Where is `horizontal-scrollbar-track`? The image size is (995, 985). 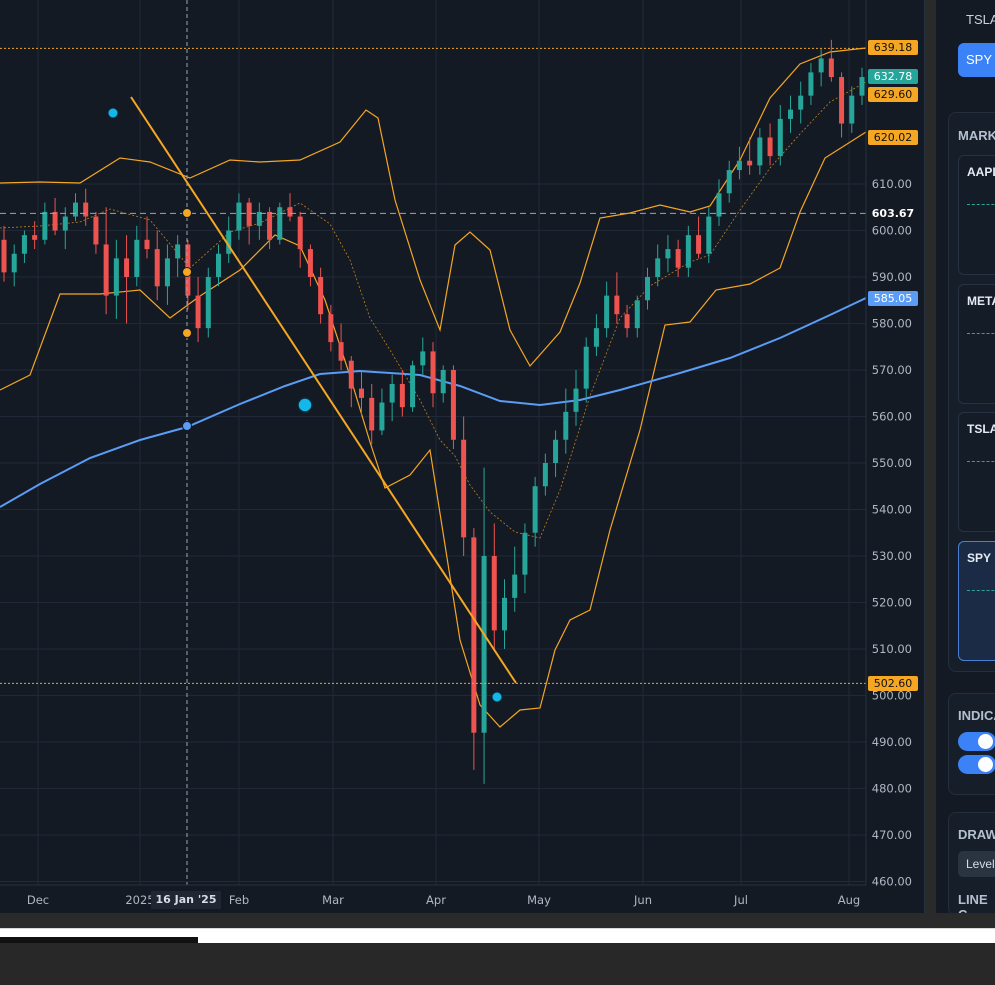 horizontal-scrollbar-track is located at coordinates (497, 935).